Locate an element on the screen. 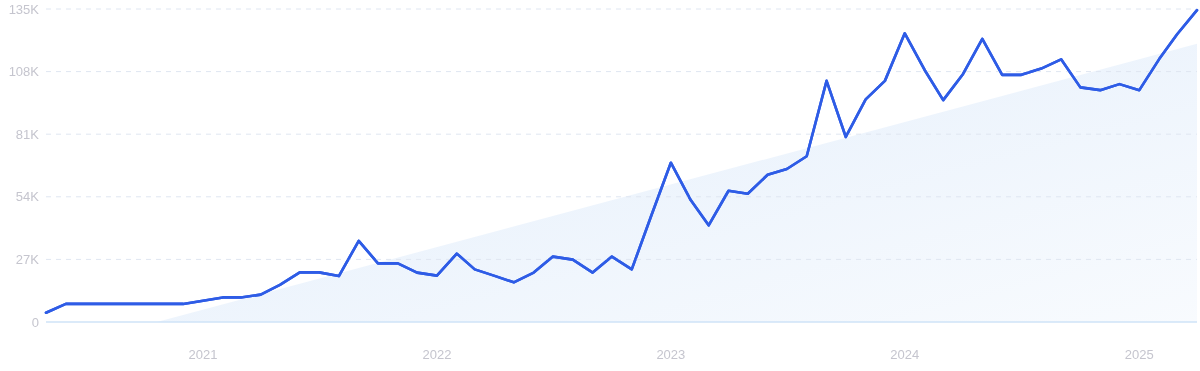 This screenshot has width=1200, height=371. x-tick-label: 2021 is located at coordinates (203, 354).